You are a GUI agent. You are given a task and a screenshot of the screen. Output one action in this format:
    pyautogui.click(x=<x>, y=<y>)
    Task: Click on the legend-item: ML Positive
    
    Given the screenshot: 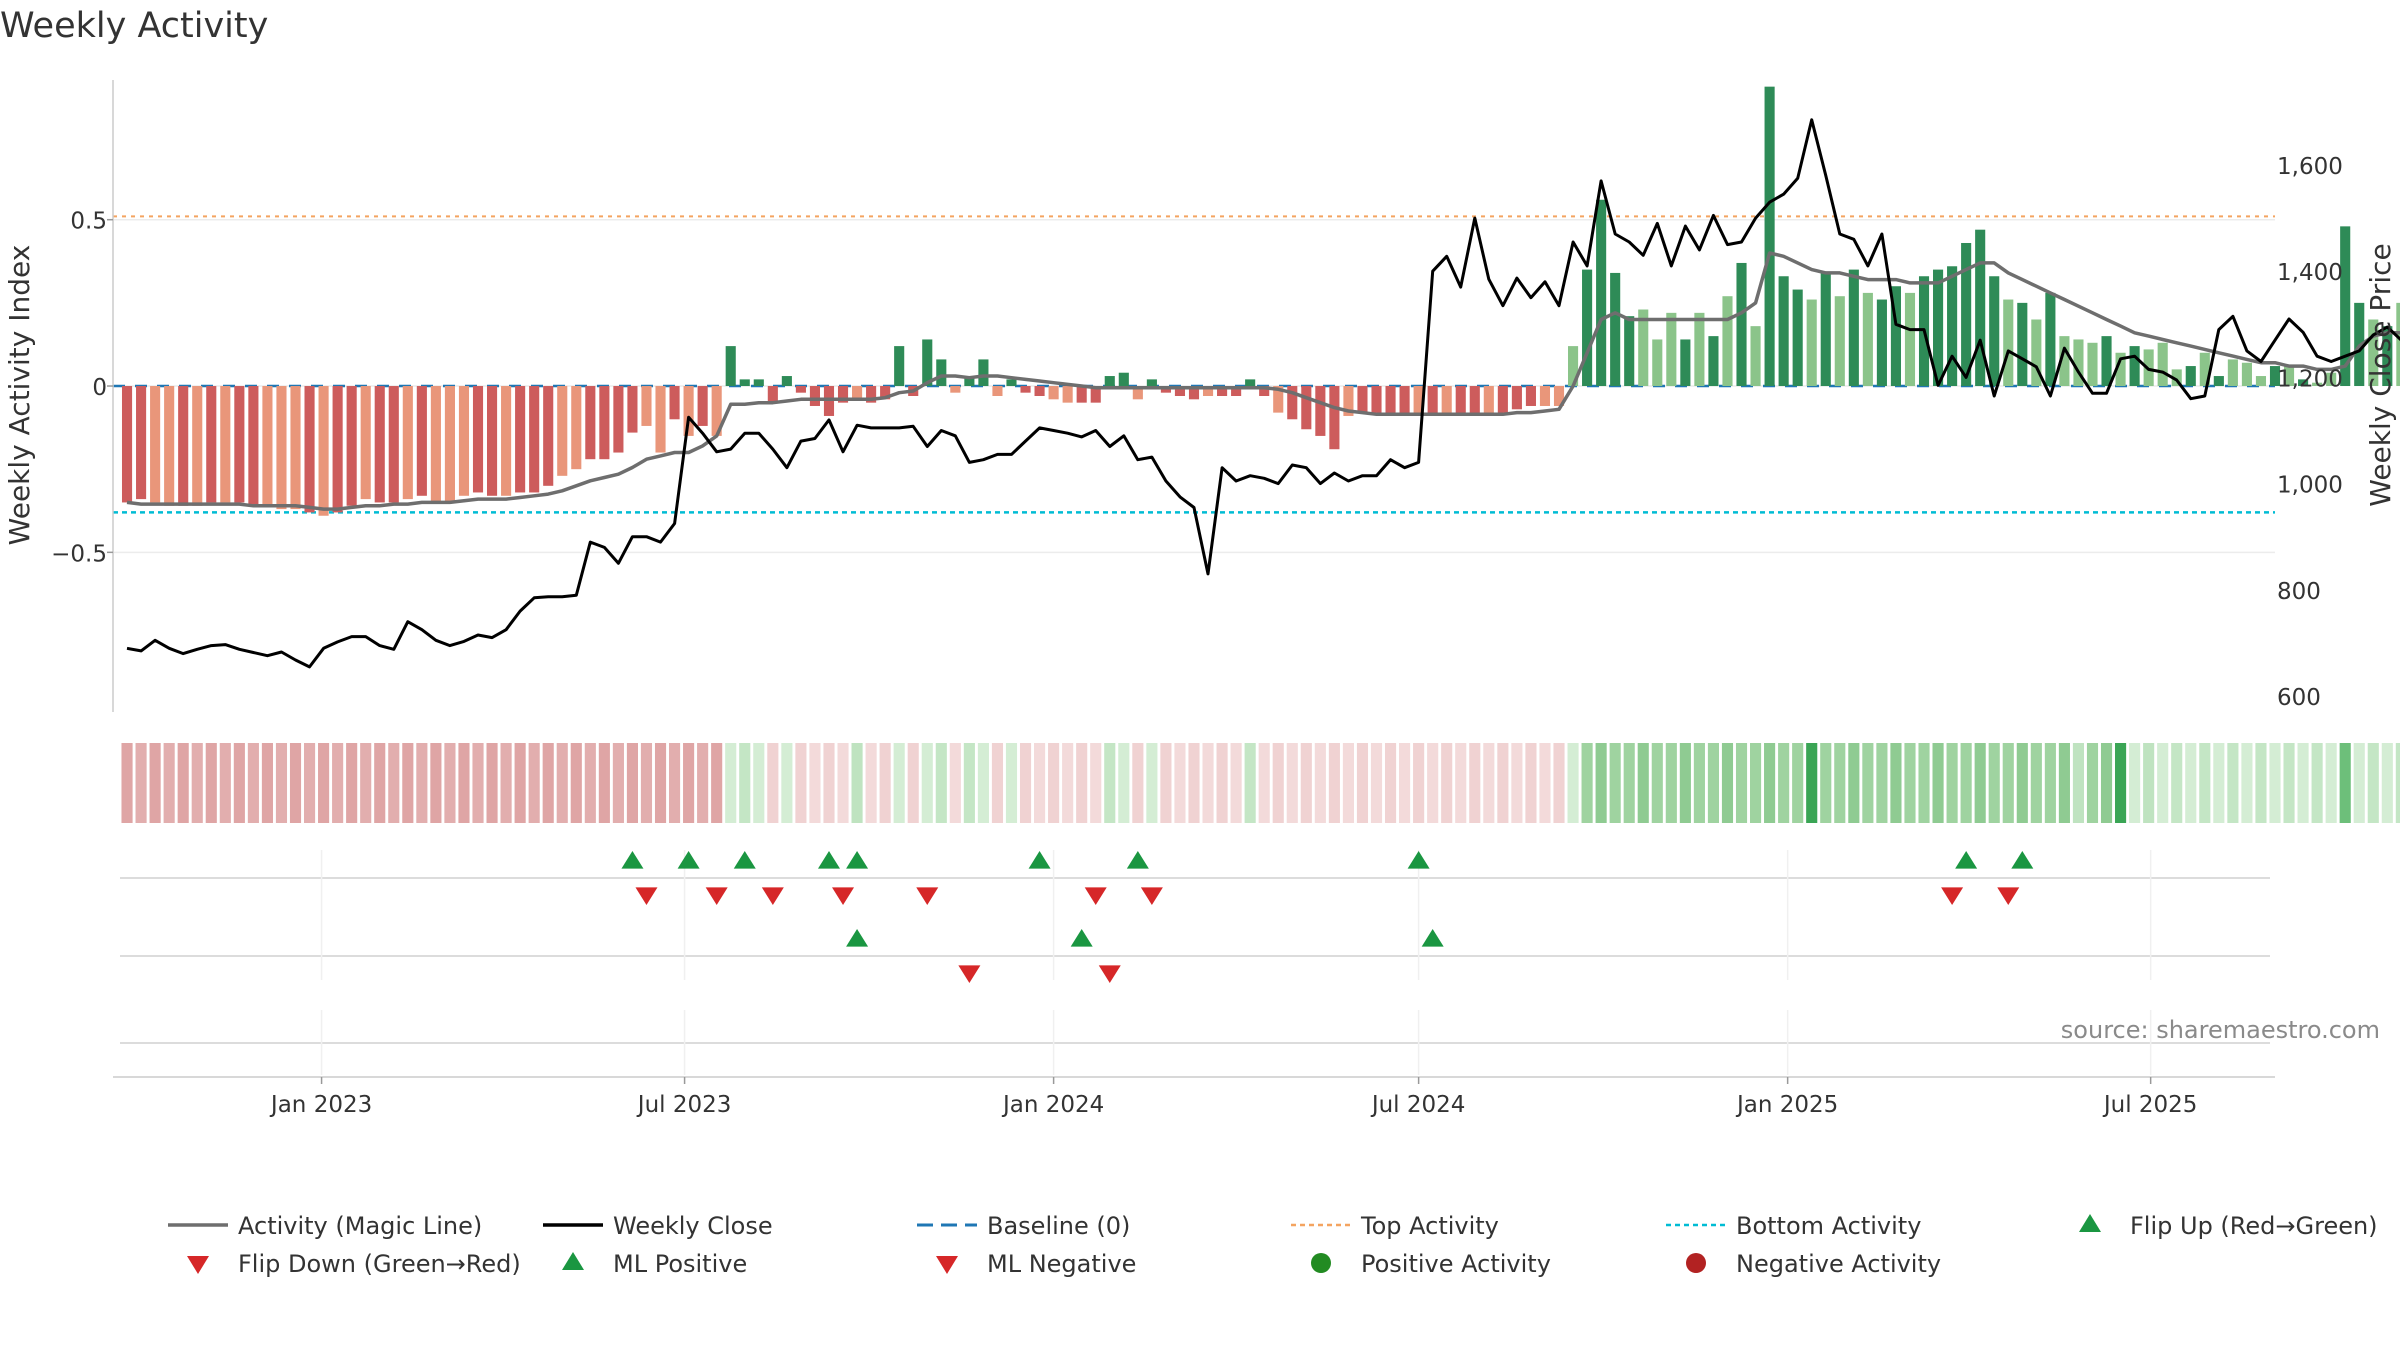 What is the action you would take?
    pyautogui.click(x=654, y=1264)
    